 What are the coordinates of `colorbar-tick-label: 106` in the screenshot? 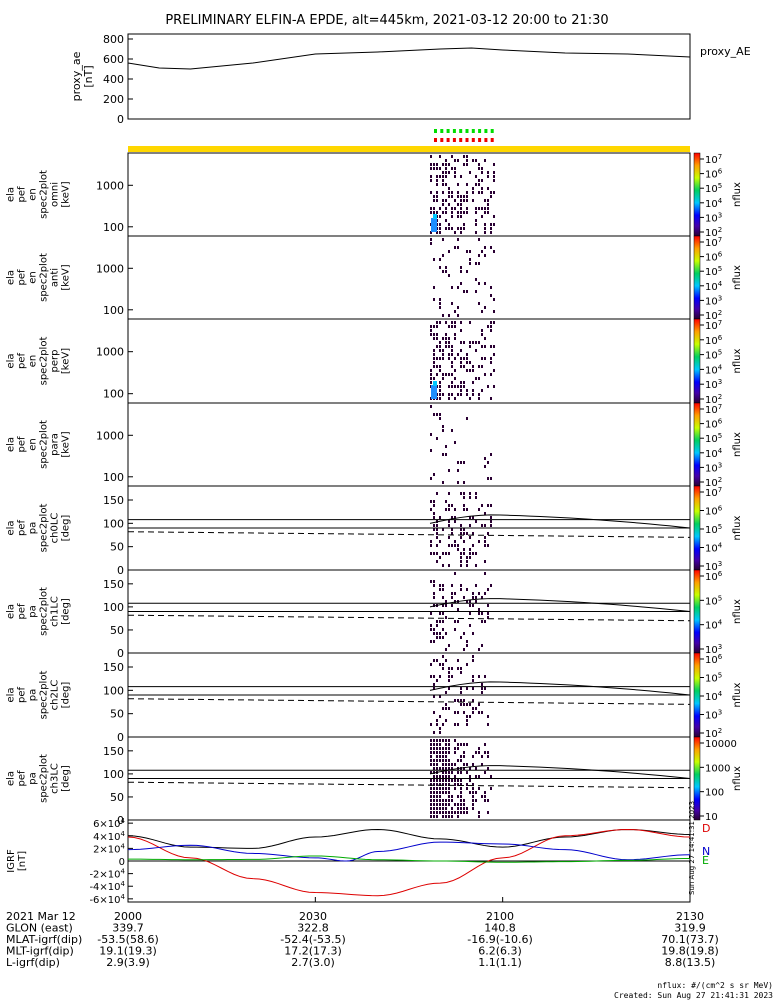 It's located at (714, 174).